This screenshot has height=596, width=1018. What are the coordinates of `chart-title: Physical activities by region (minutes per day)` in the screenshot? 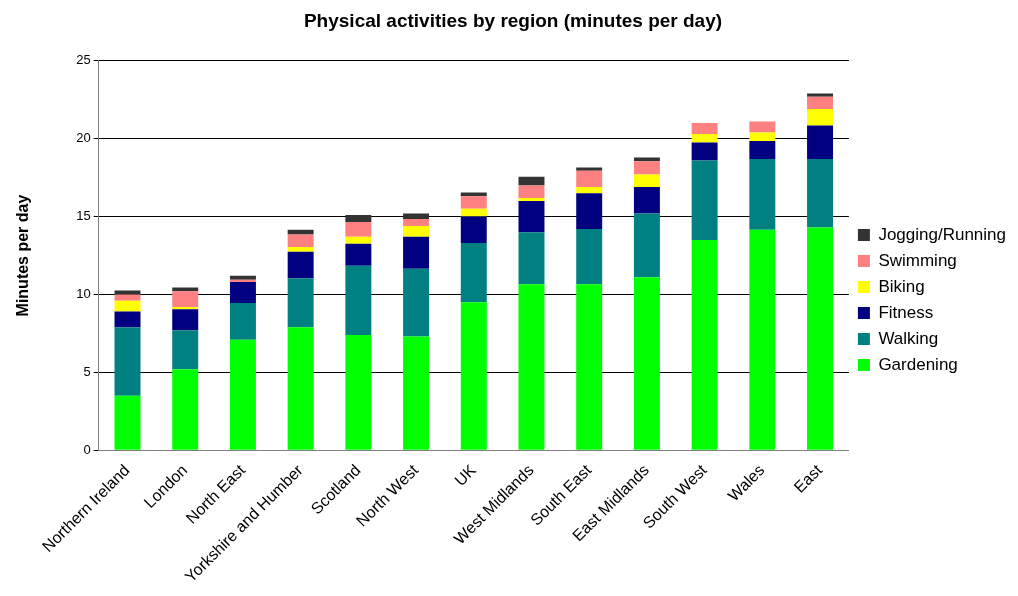 It's located at (513, 20).